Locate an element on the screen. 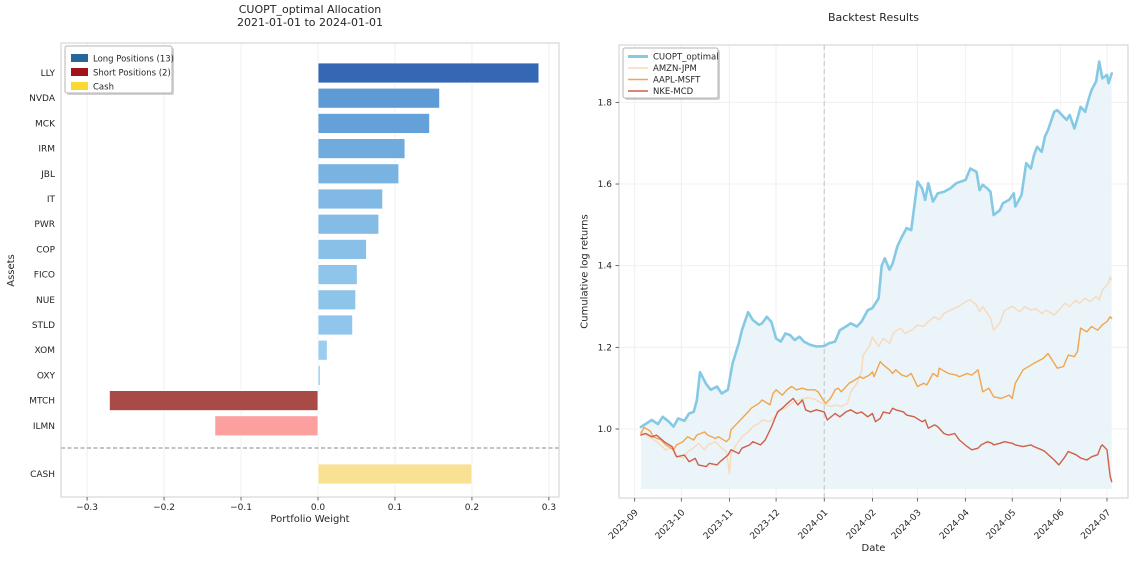 This screenshot has height=566, width=1140. allocation-ytick-label: XOM is located at coordinates (45, 351).